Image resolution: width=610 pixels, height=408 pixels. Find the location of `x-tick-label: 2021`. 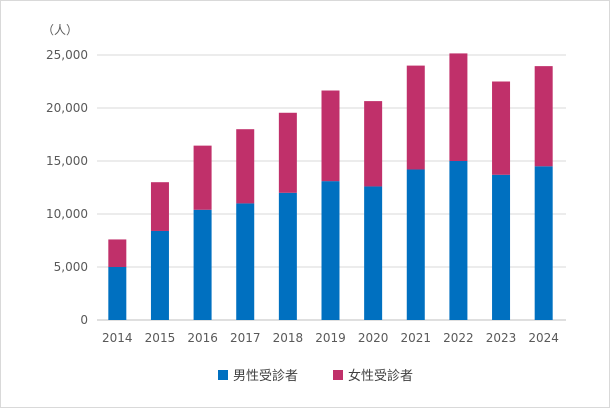

x-tick-label: 2021 is located at coordinates (415, 338).